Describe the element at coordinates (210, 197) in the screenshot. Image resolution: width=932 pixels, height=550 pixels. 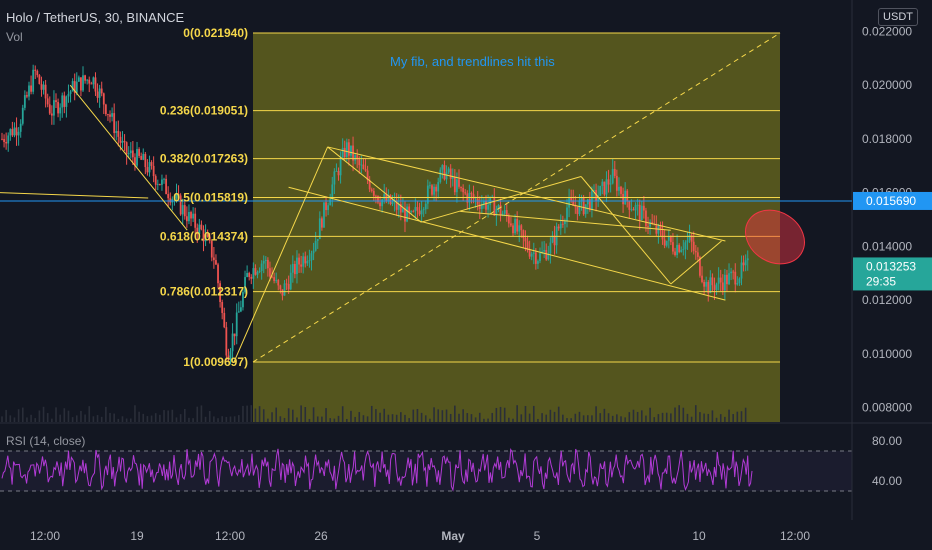
I see `fib-level-label: 0.5(0.015819)` at that location.